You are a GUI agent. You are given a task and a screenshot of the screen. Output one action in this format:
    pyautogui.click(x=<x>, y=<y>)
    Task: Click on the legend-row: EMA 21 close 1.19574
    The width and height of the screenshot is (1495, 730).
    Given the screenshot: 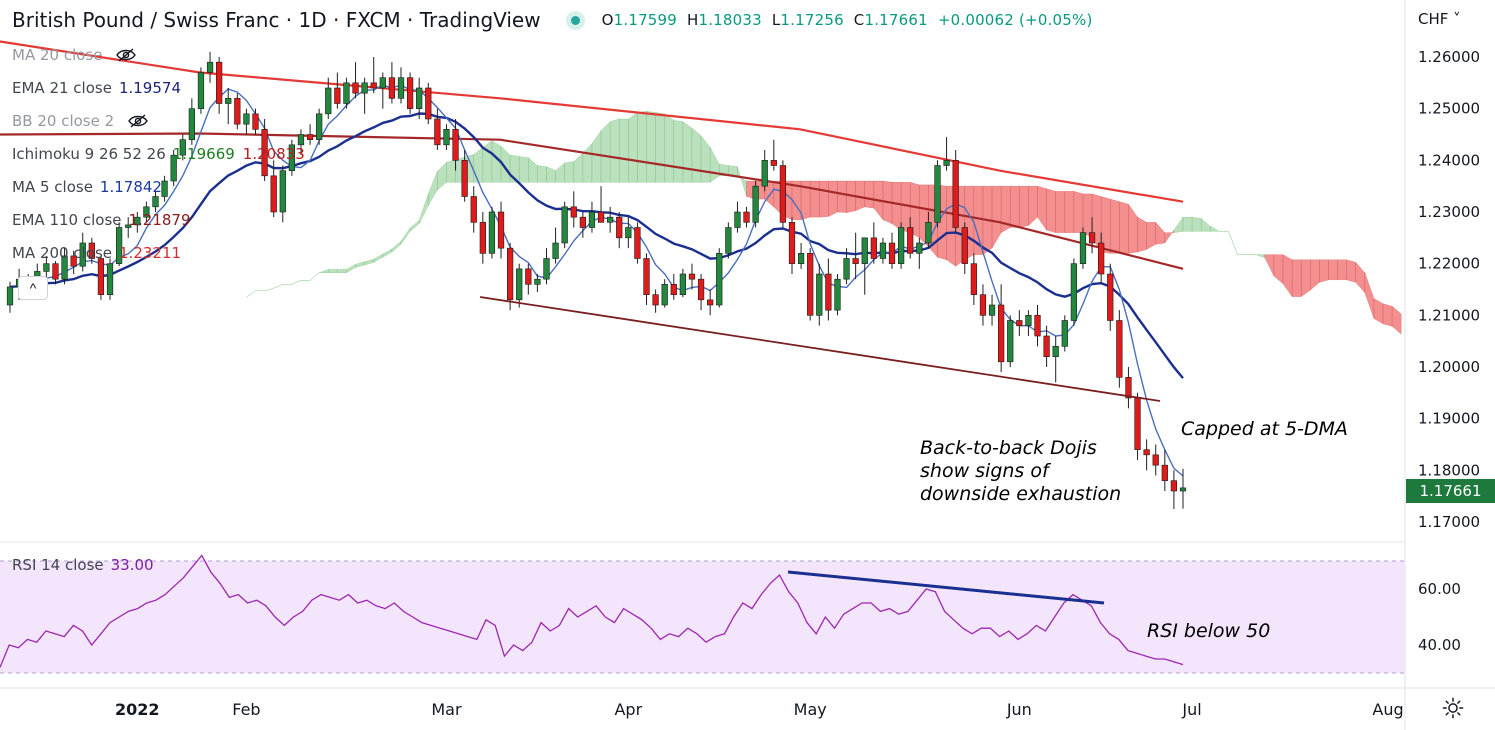 What is the action you would take?
    pyautogui.click(x=97, y=88)
    